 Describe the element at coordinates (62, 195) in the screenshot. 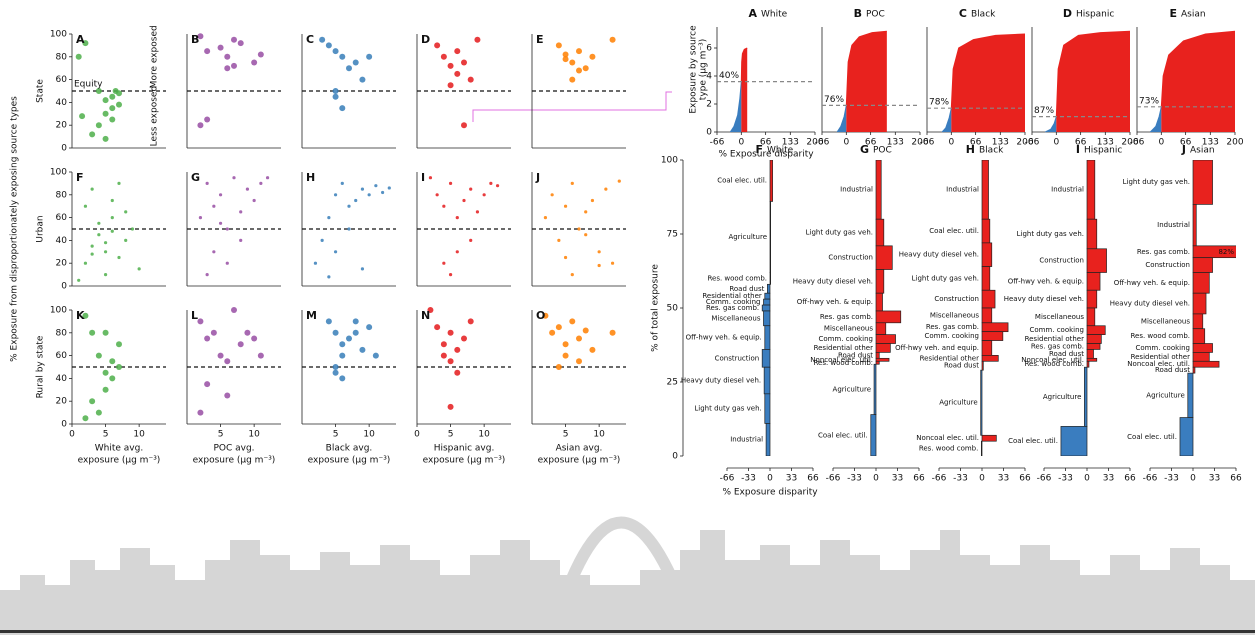

I see `y-tick-label: 80` at that location.